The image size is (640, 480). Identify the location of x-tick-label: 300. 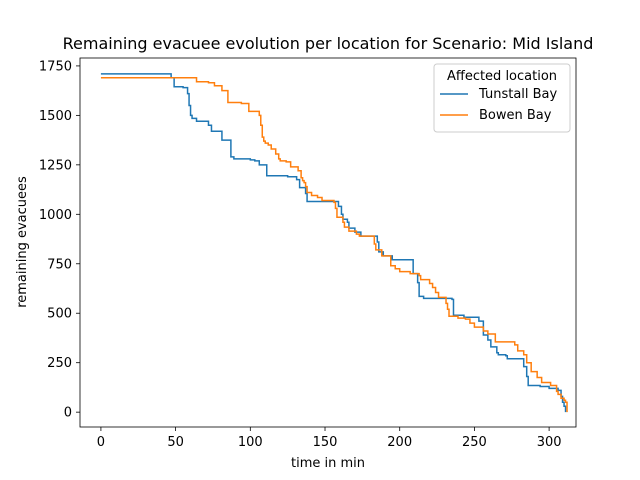
(549, 442).